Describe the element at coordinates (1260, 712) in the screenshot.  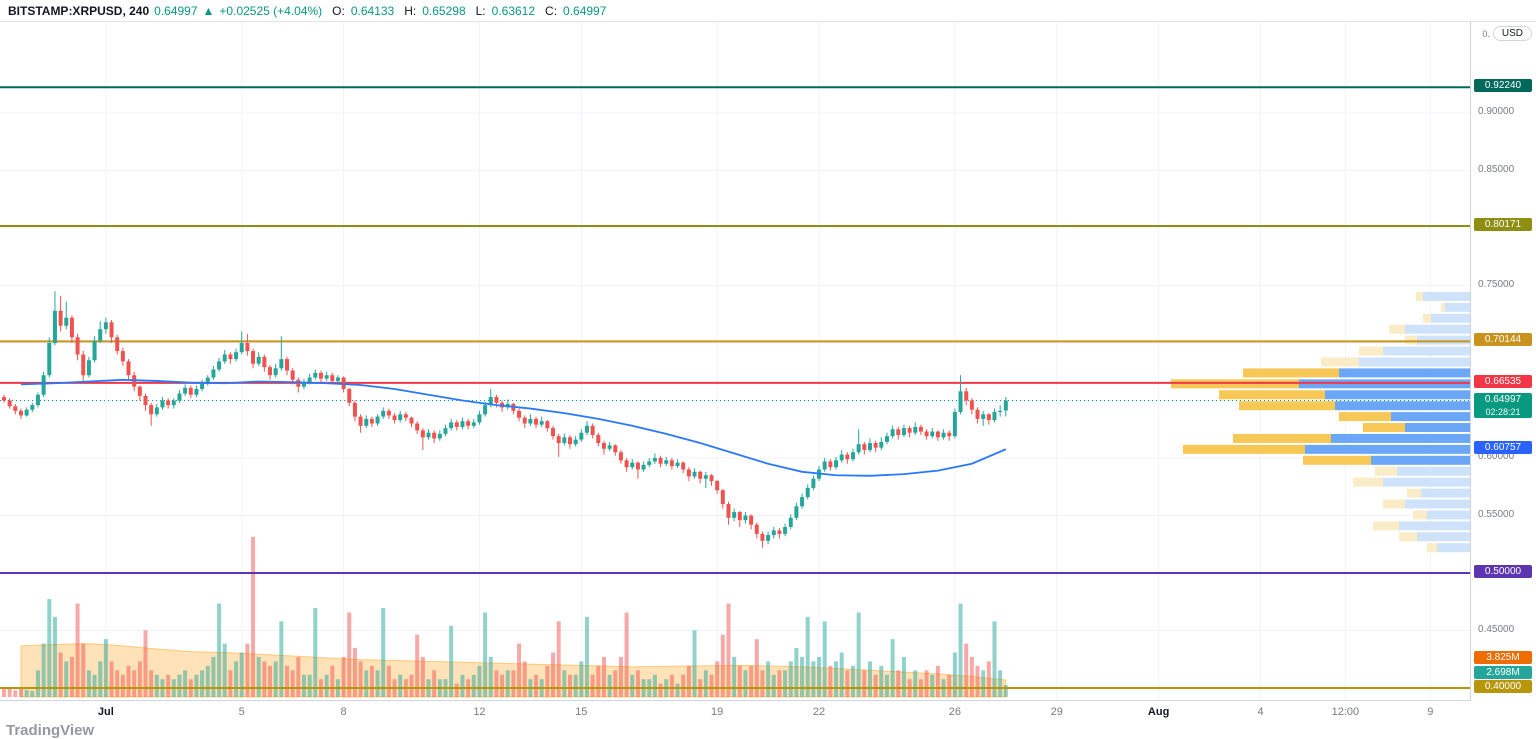
I see `time-axis-label: 4` at that location.